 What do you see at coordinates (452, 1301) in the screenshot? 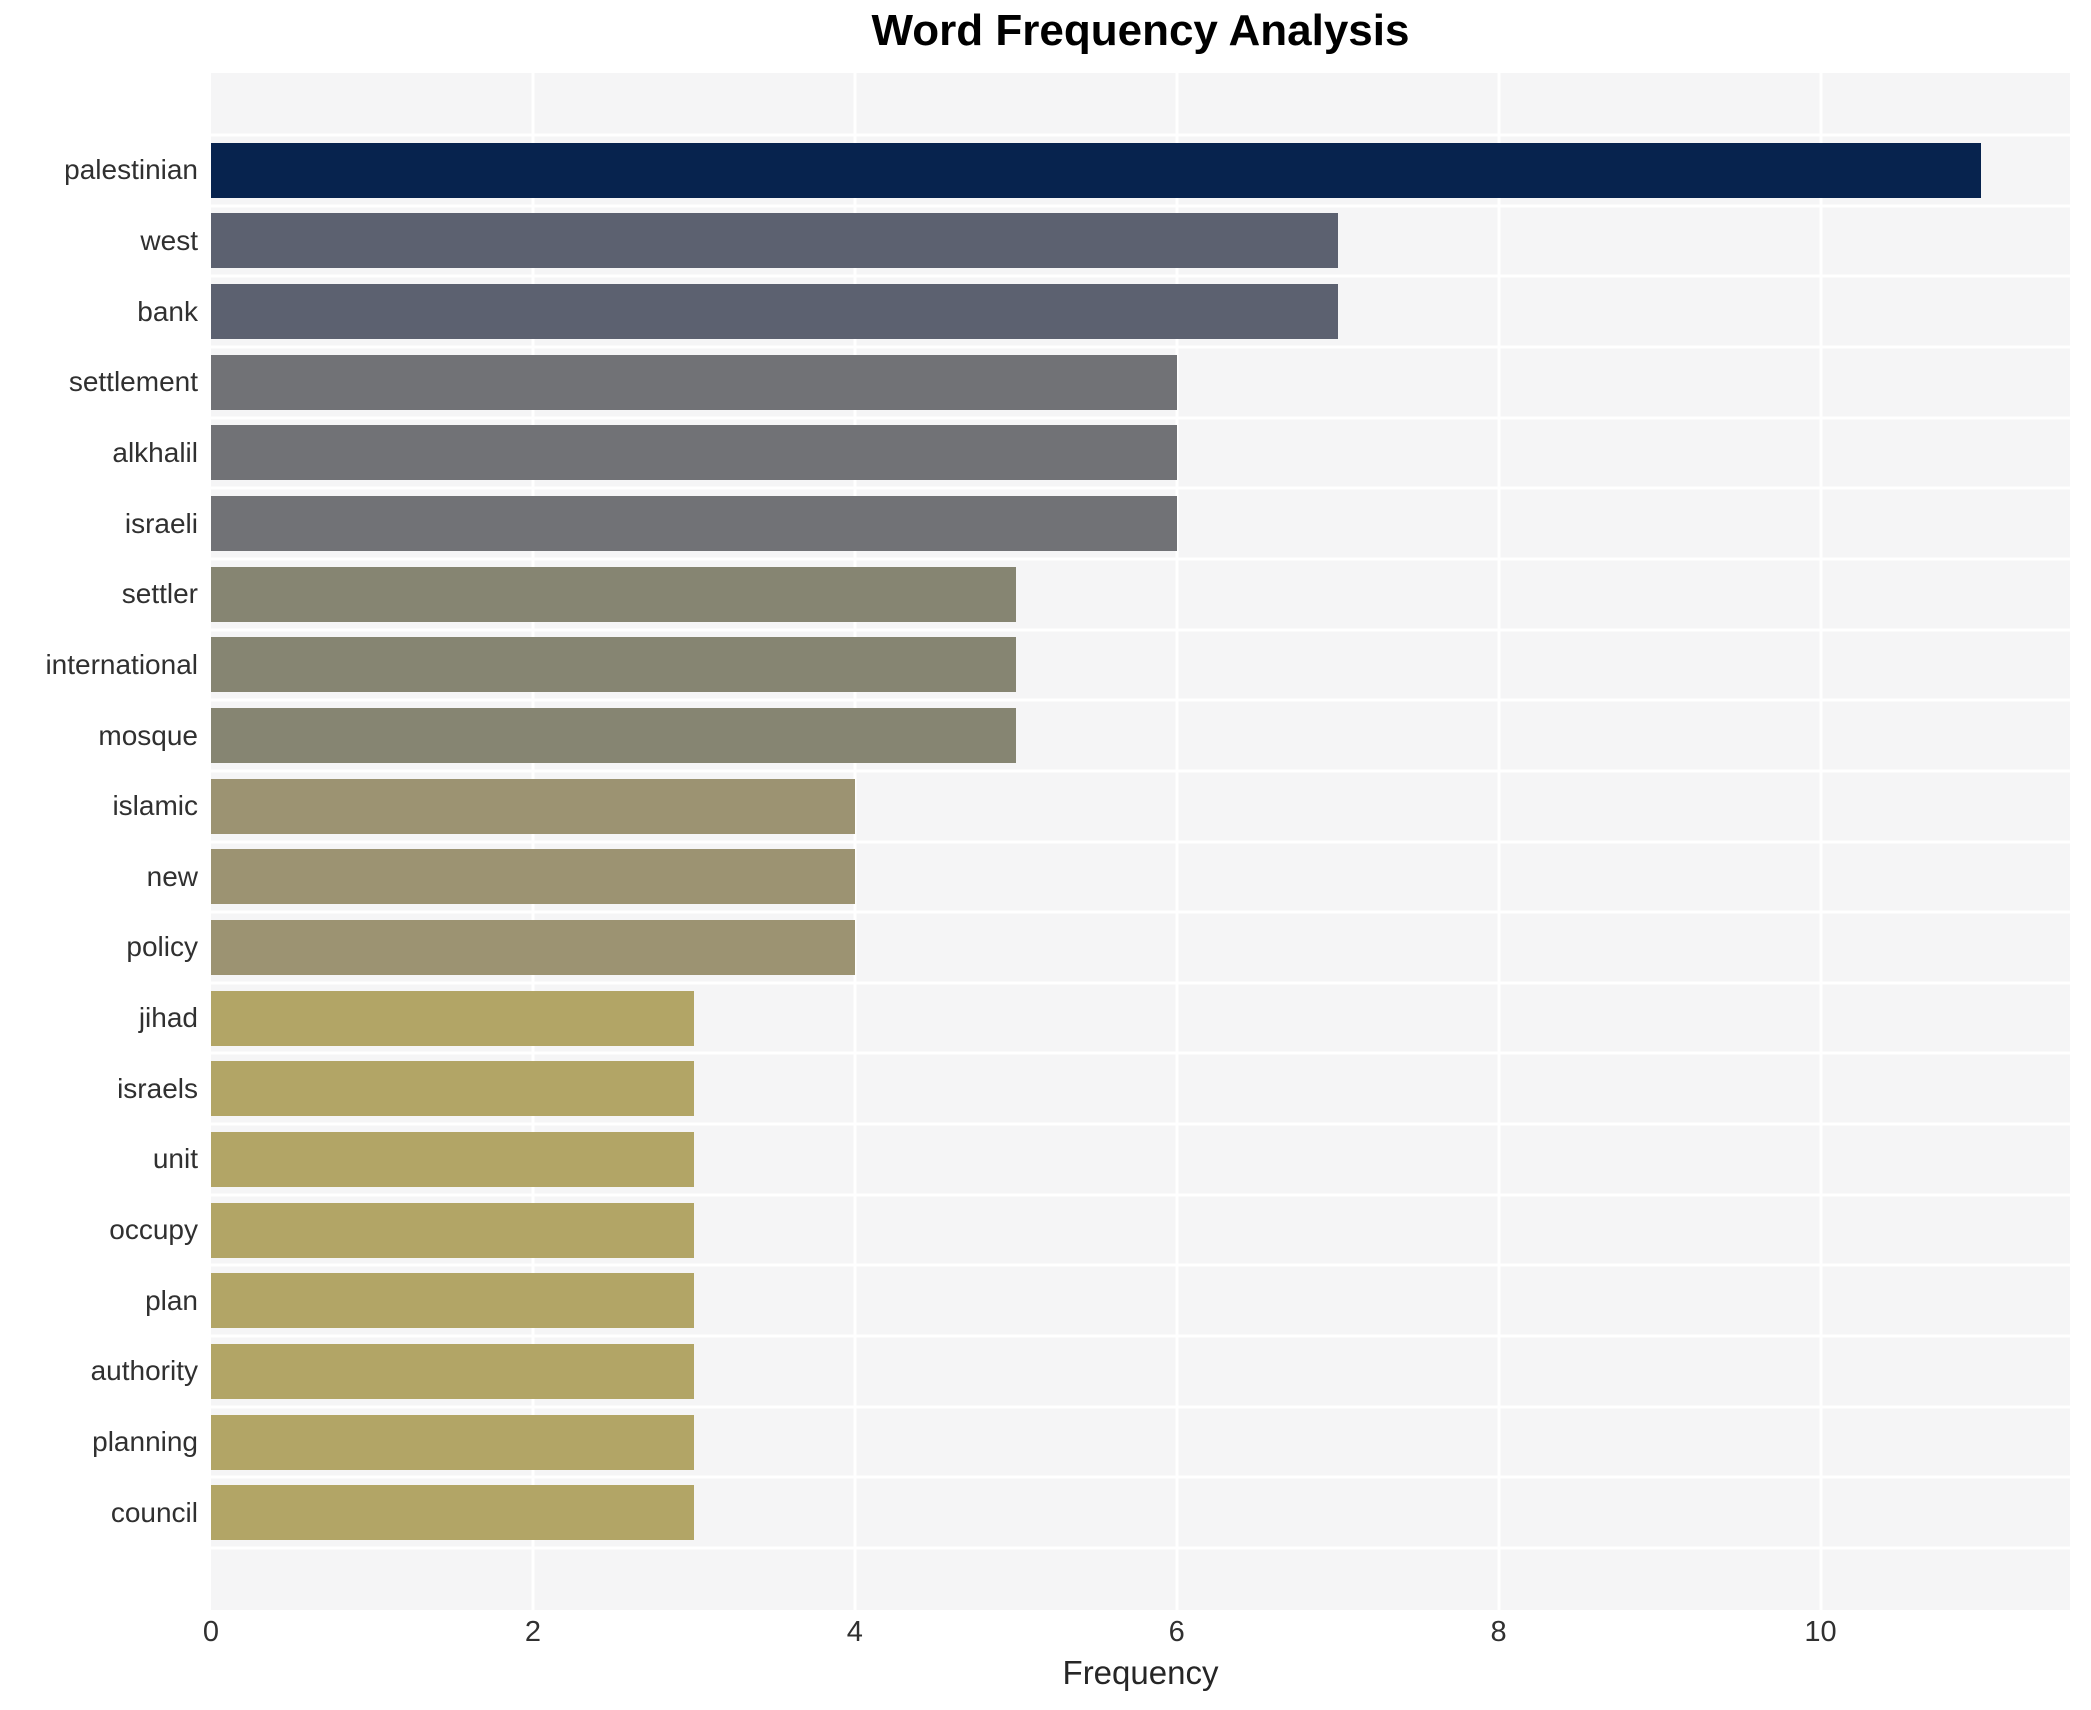
I see `bar-plan` at bounding box center [452, 1301].